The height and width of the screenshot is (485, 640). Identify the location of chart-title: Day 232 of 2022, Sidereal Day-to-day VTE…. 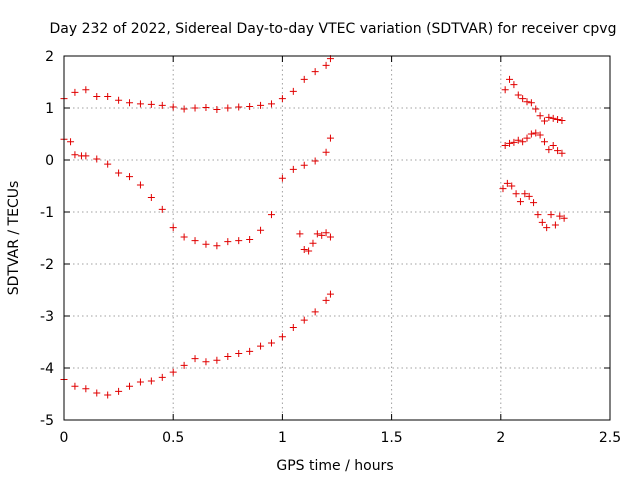
(333, 29).